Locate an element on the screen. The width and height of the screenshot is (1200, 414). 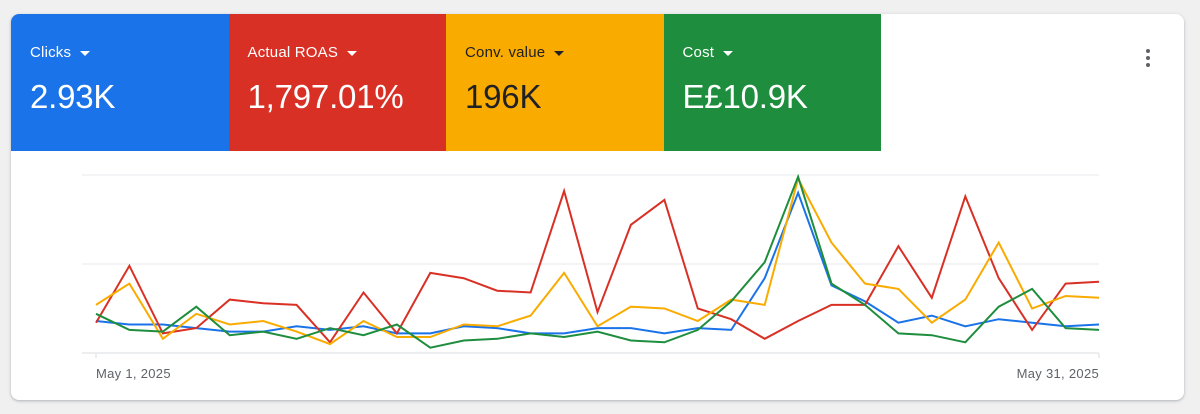
metric-tile-header: Cost is located at coordinates (782, 53).